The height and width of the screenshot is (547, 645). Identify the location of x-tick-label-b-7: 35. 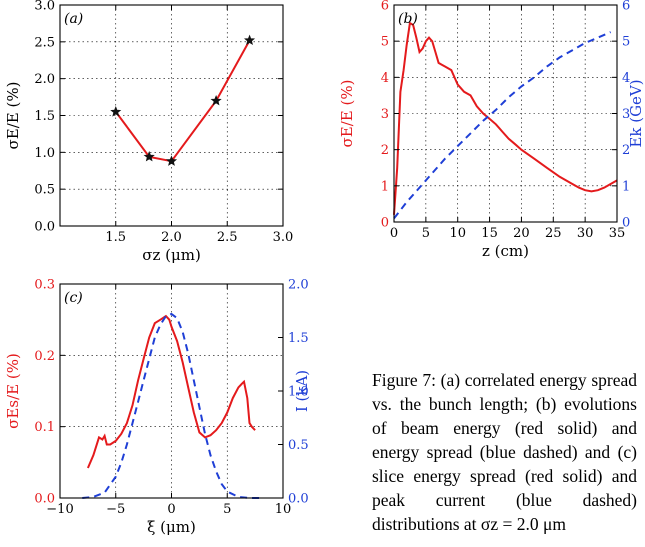
(617, 233).